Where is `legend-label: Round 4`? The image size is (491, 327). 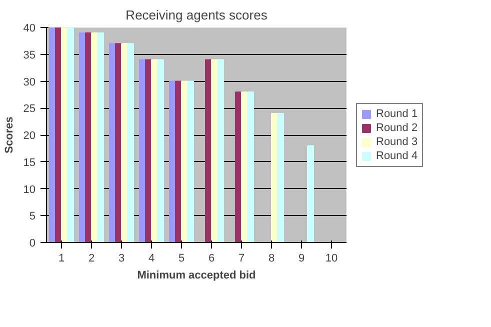
legend-label: Round 4 is located at coordinates (397, 156).